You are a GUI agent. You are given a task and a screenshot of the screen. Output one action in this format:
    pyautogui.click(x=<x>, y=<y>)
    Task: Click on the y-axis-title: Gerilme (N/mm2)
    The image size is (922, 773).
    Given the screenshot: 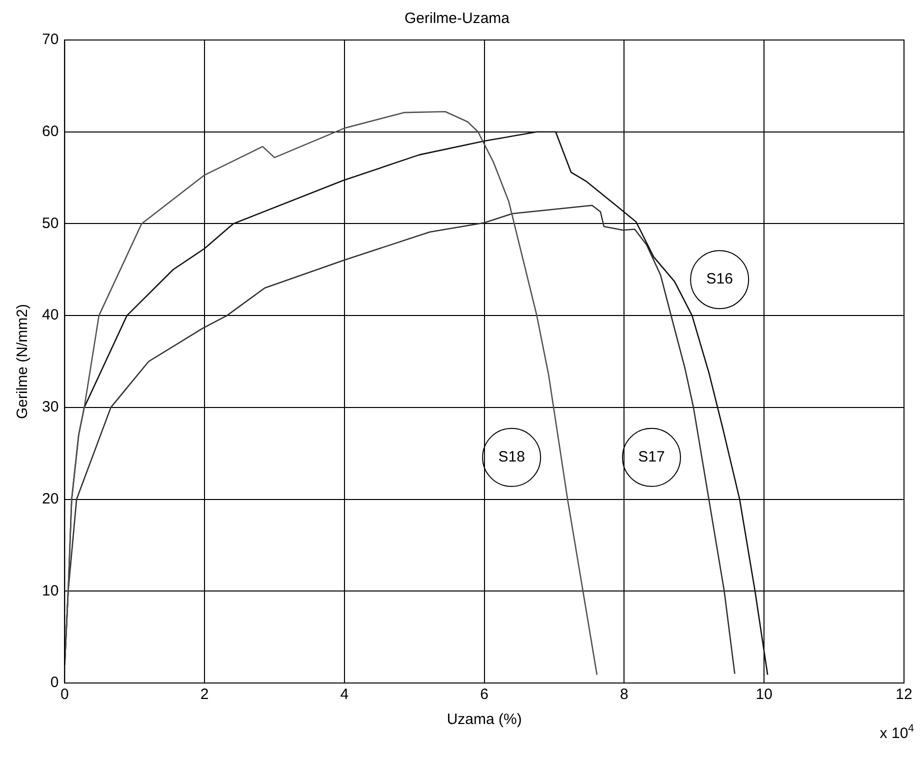 What is the action you would take?
    pyautogui.click(x=23, y=361)
    